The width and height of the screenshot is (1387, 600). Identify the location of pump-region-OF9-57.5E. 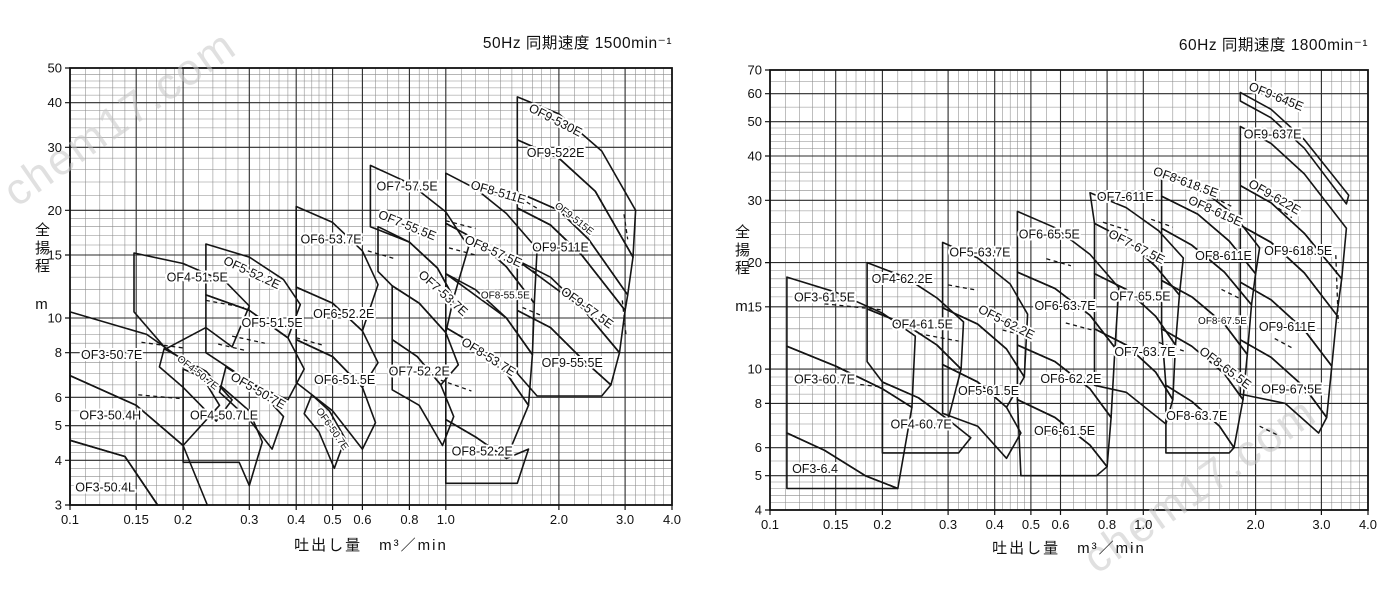
(568, 322).